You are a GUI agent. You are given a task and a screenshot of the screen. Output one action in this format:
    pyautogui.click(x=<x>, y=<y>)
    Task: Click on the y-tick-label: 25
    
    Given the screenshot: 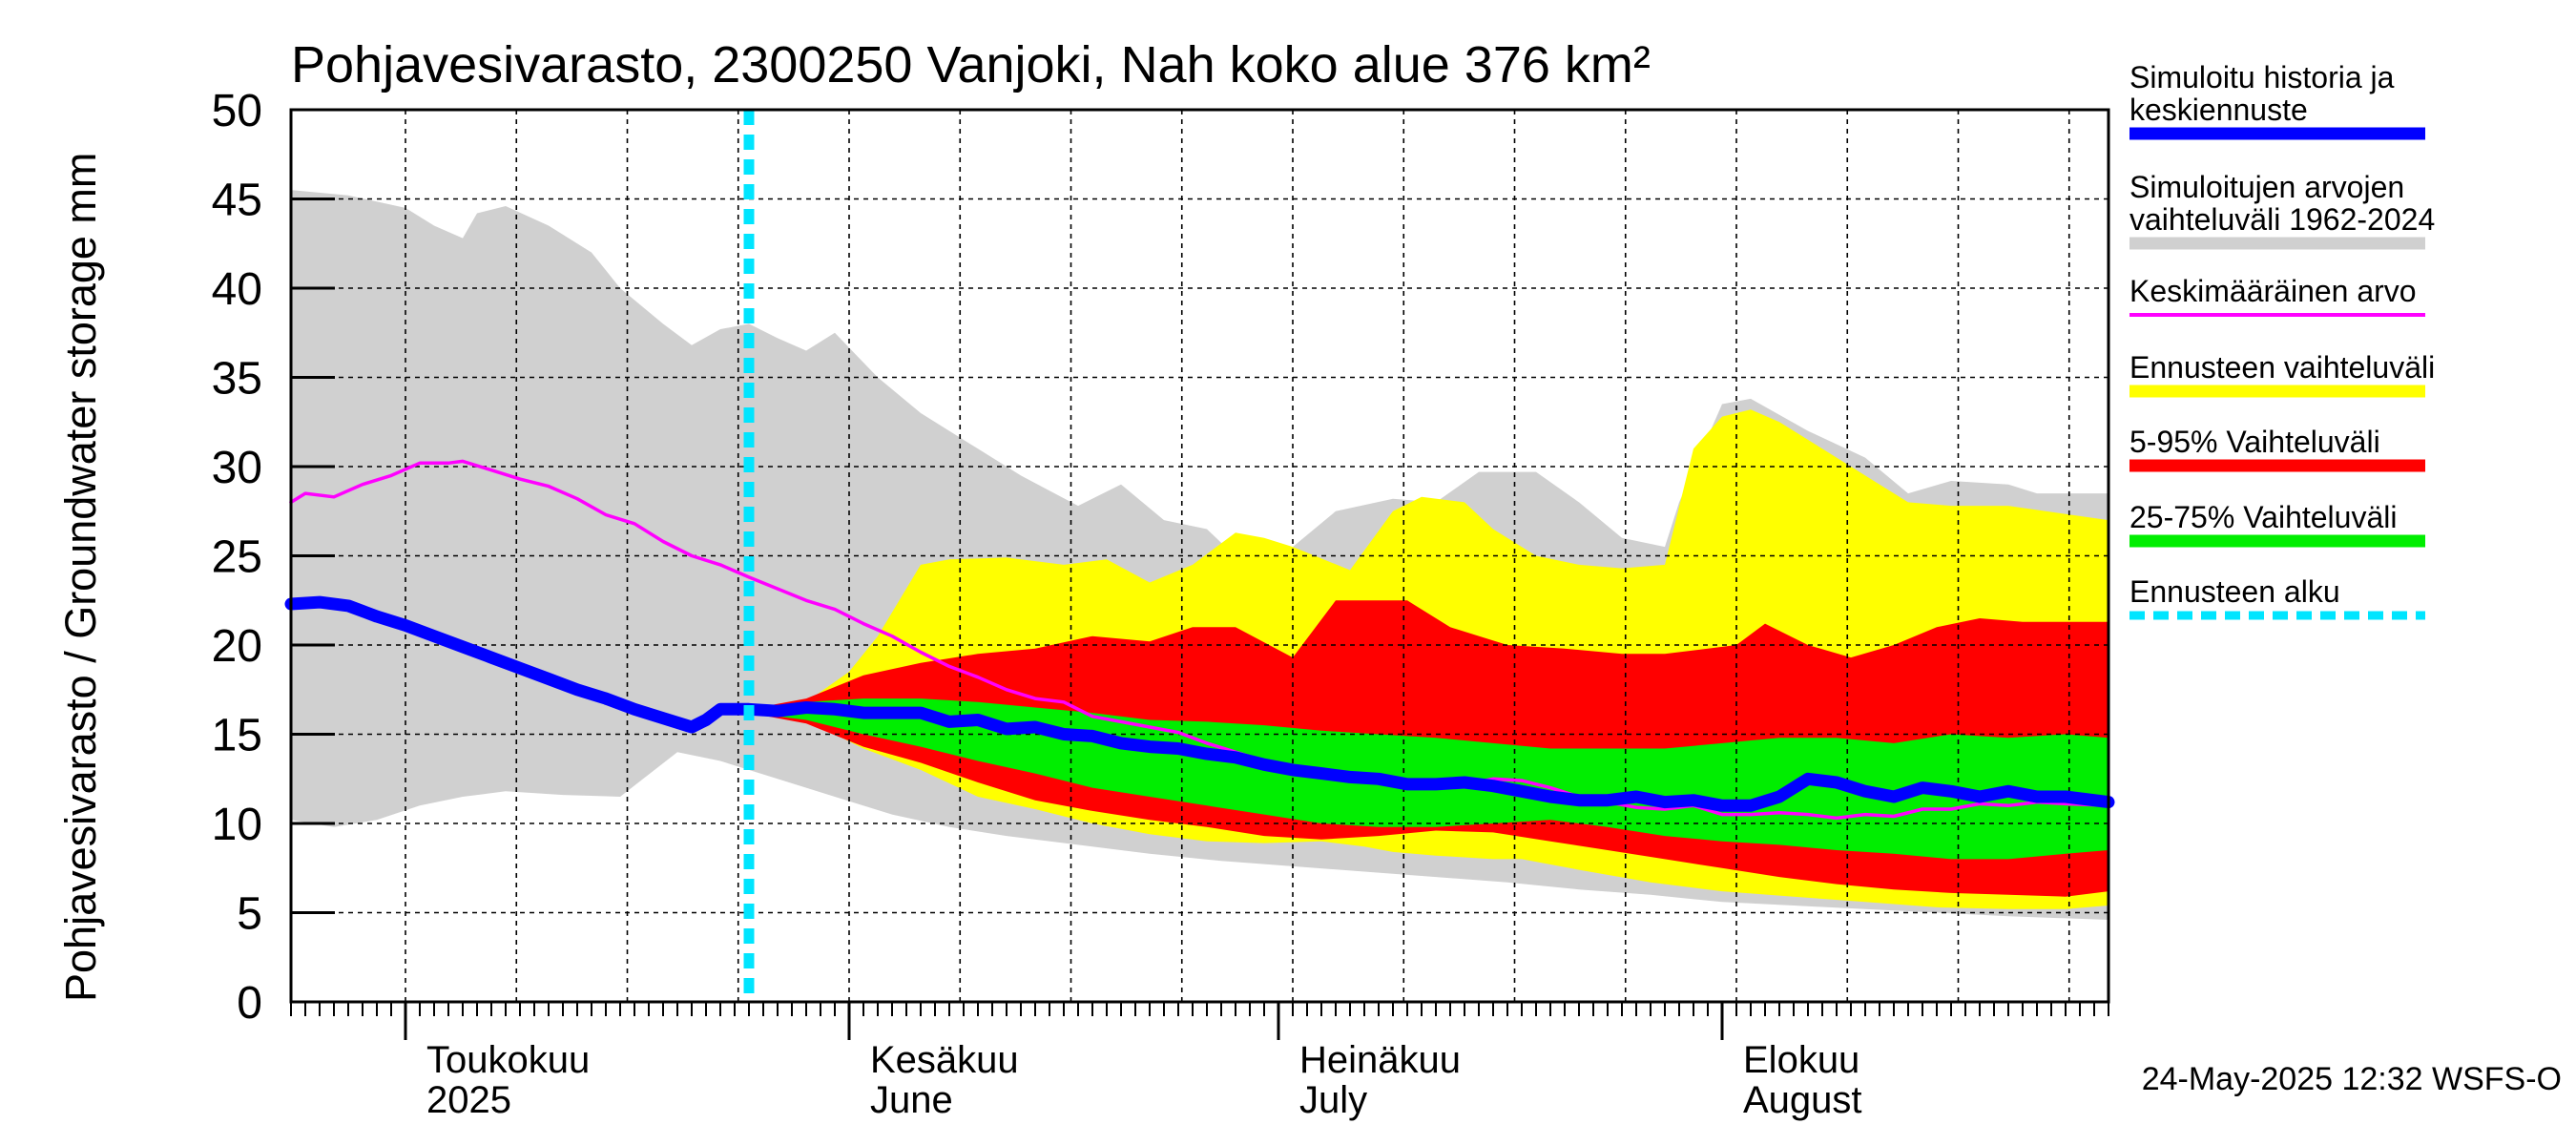 What is the action you would take?
    pyautogui.click(x=237, y=557)
    